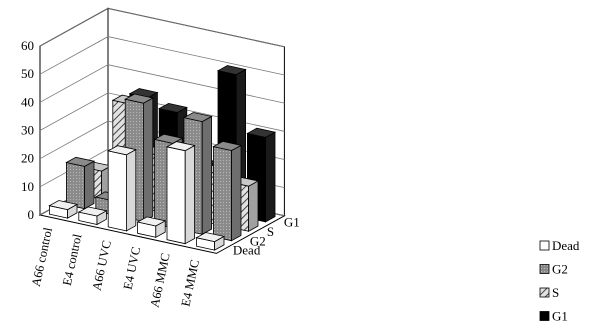  Describe the element at coordinates (92, 216) in the screenshot. I see `bar-Dead-e4-control` at that location.